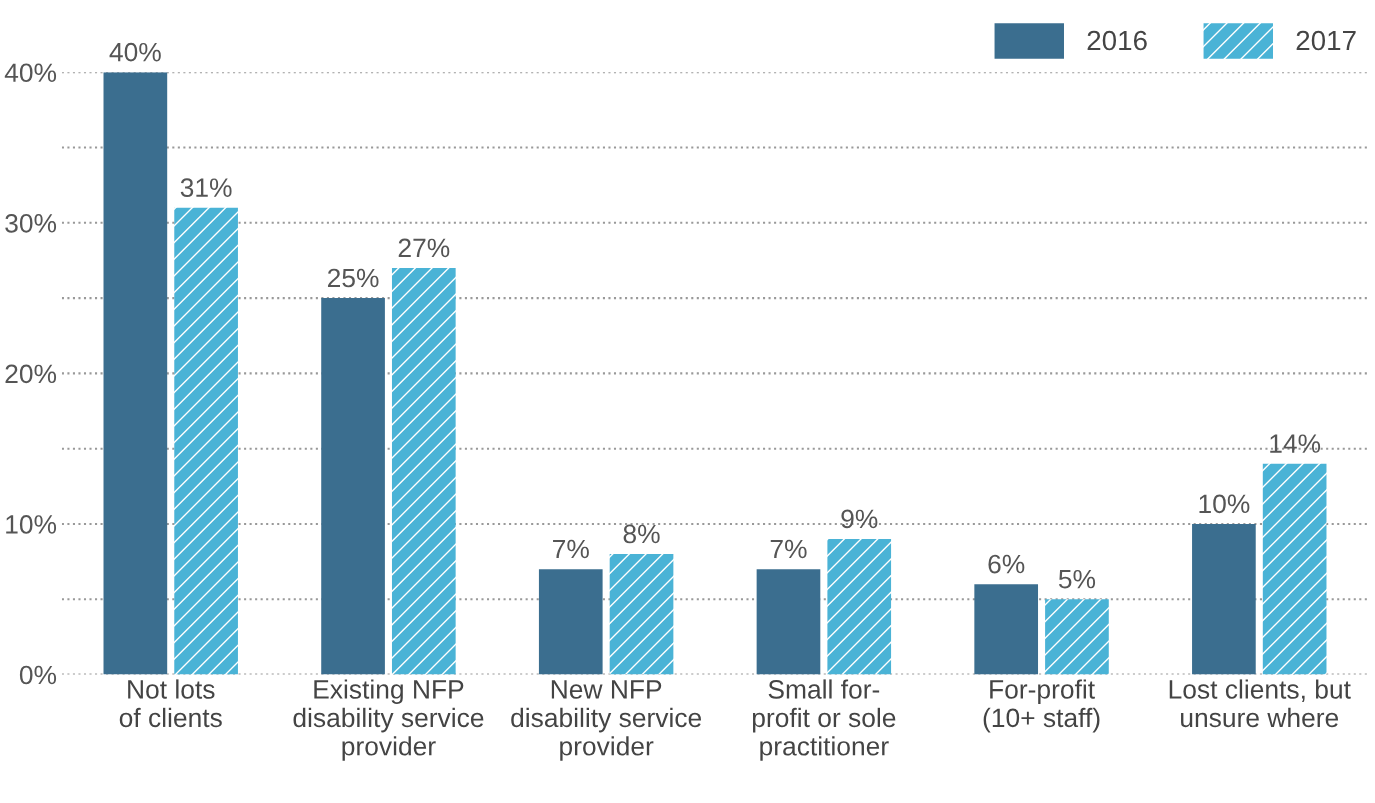 The width and height of the screenshot is (1375, 803). Describe the element at coordinates (824, 720) in the screenshot. I see `x-tick-label: Small for- profit or sole practitioner` at that location.